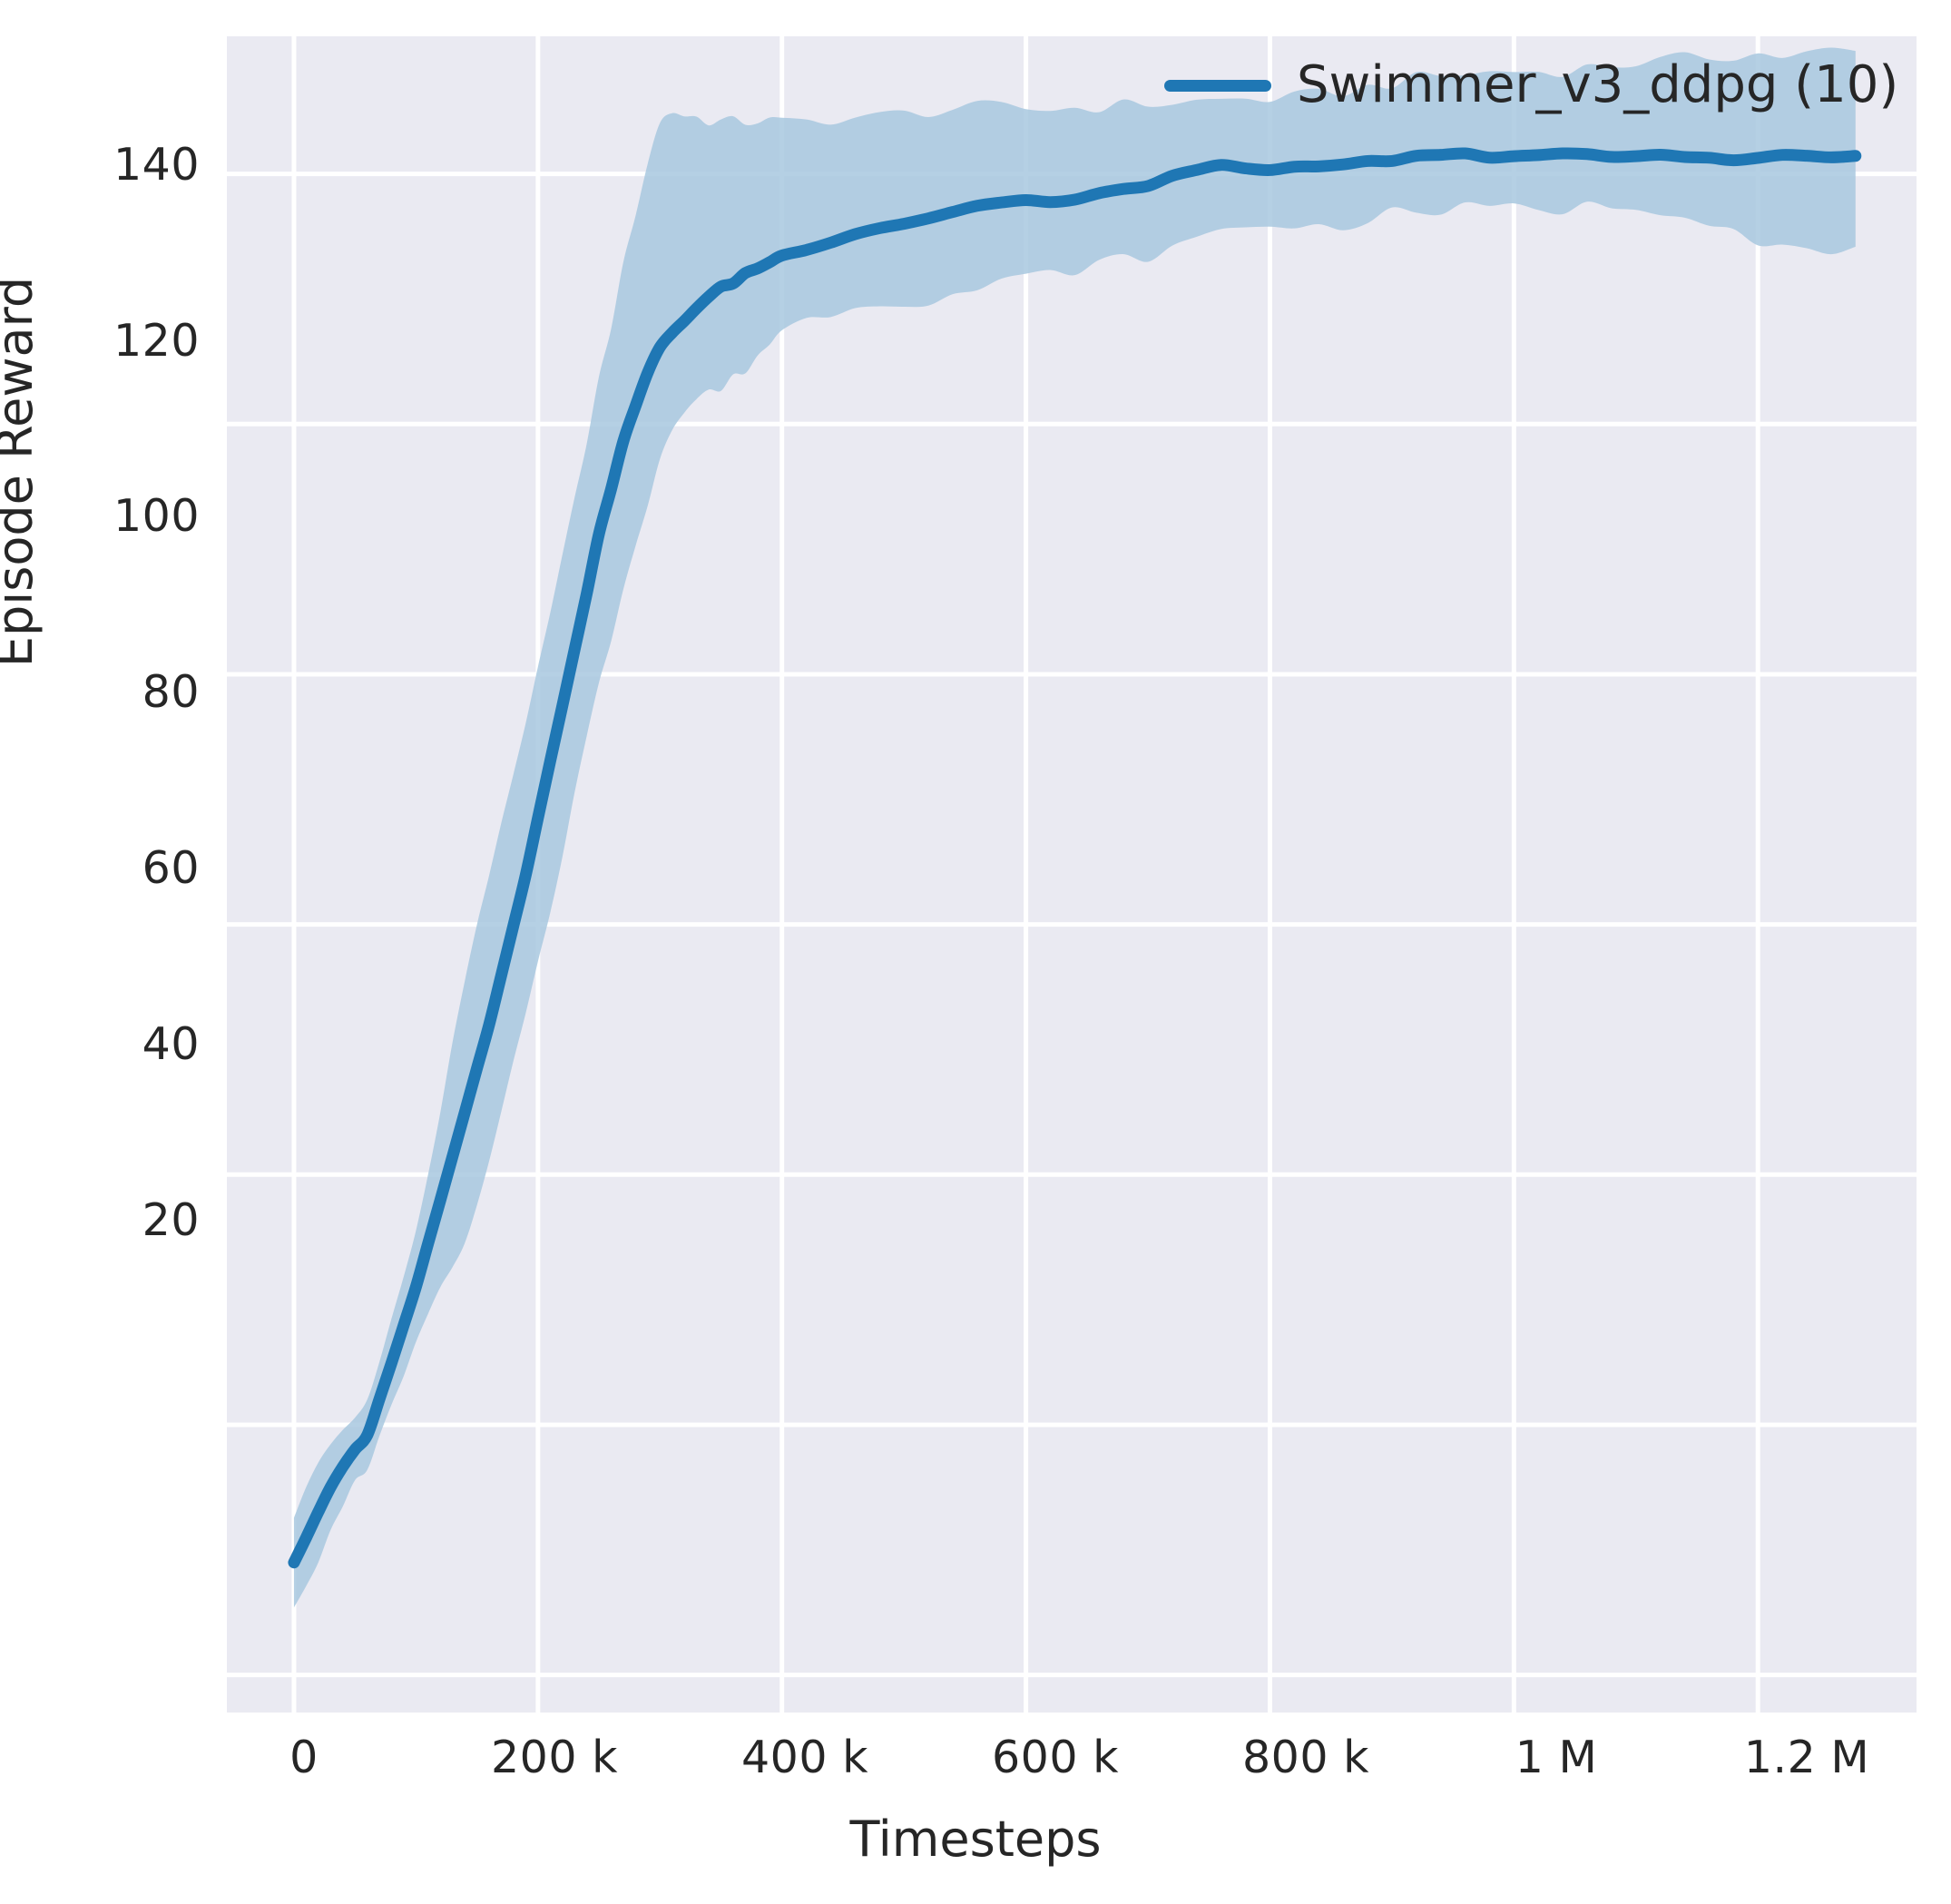  I want to click on y-axis-title: Episode Reward, so click(22, 472).